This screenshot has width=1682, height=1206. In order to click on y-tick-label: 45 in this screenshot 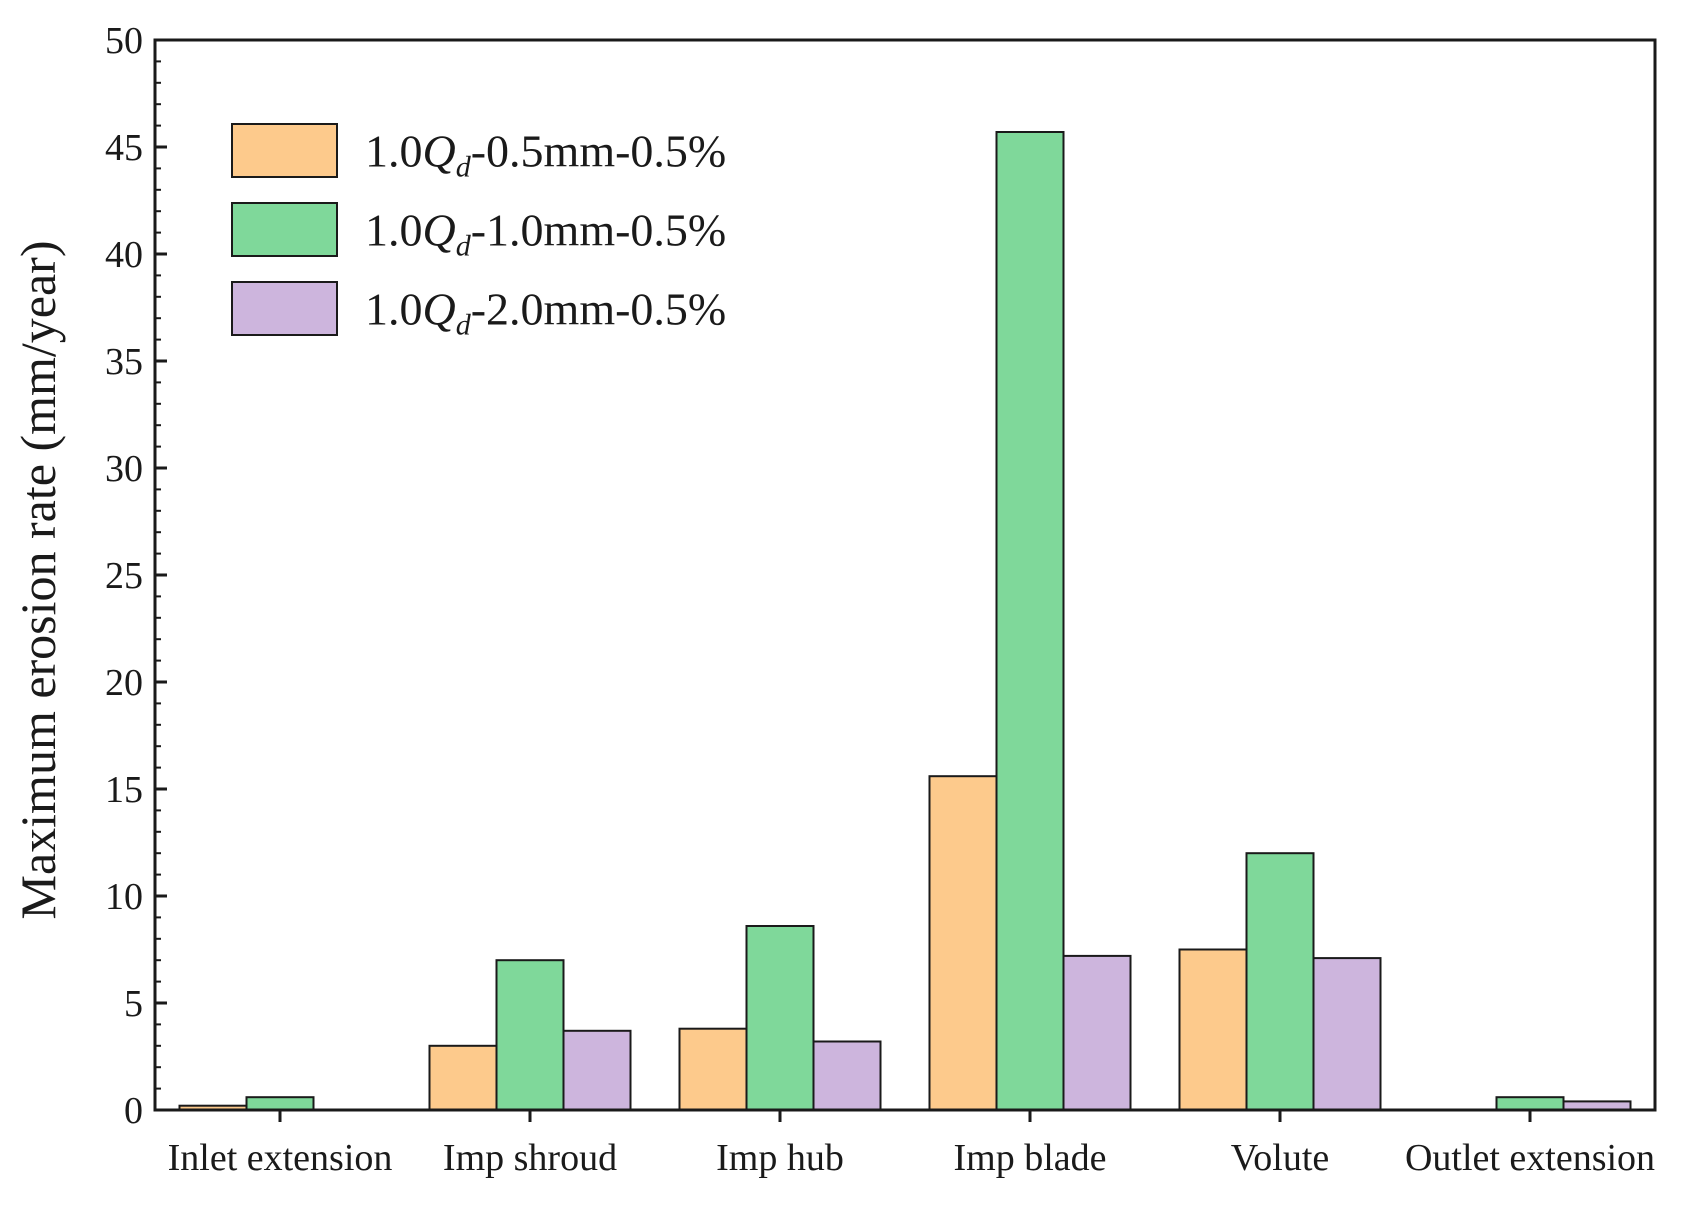, I will do `click(124, 148)`.